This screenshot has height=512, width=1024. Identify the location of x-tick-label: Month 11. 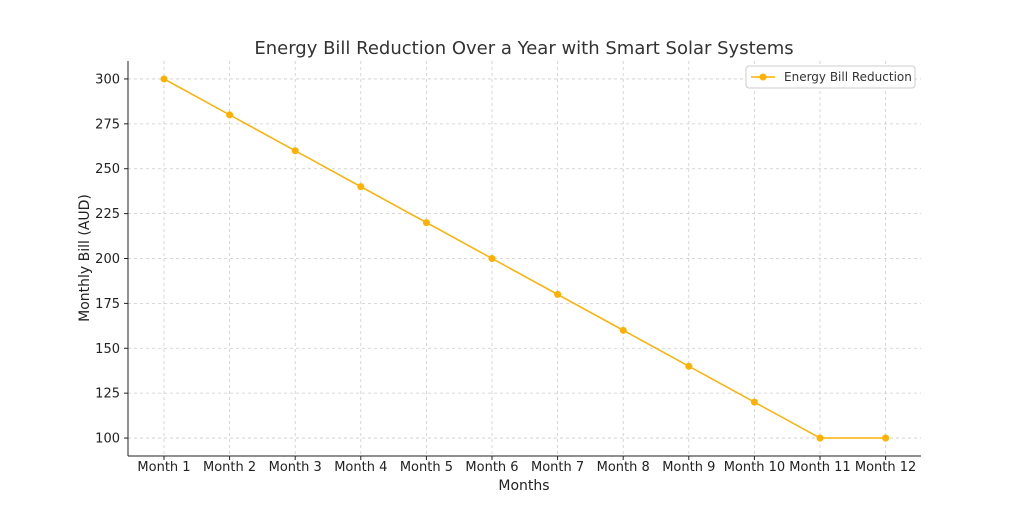
(819, 467).